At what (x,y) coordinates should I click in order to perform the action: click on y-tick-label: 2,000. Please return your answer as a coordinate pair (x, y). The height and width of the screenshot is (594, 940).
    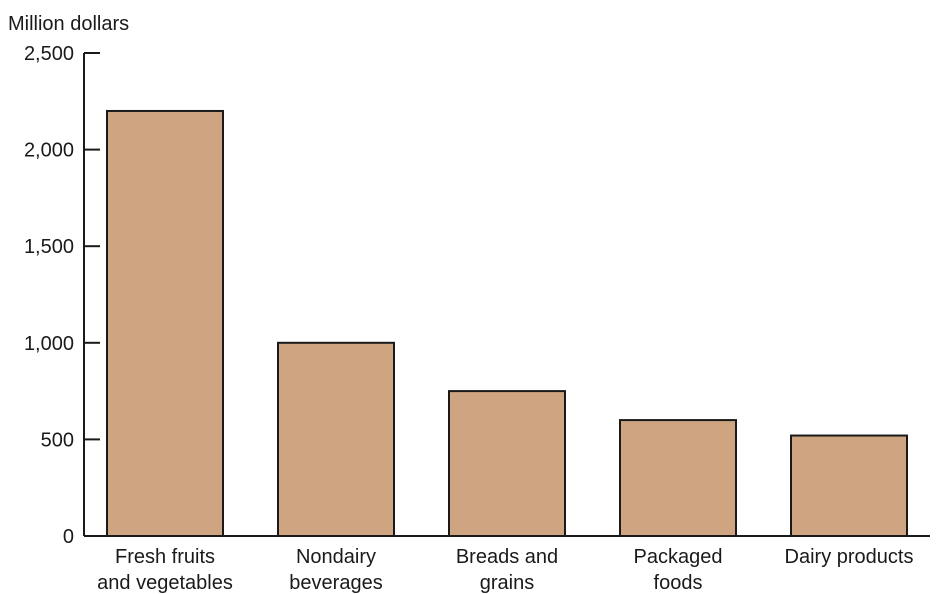
    Looking at the image, I should click on (49, 151).